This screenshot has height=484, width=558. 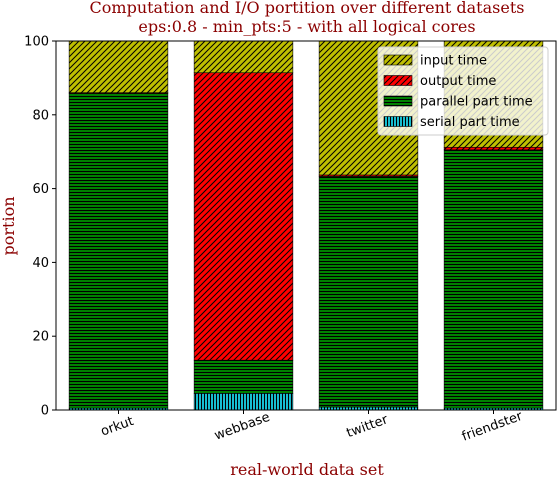 I want to click on legend-entry: input time, so click(x=453, y=61).